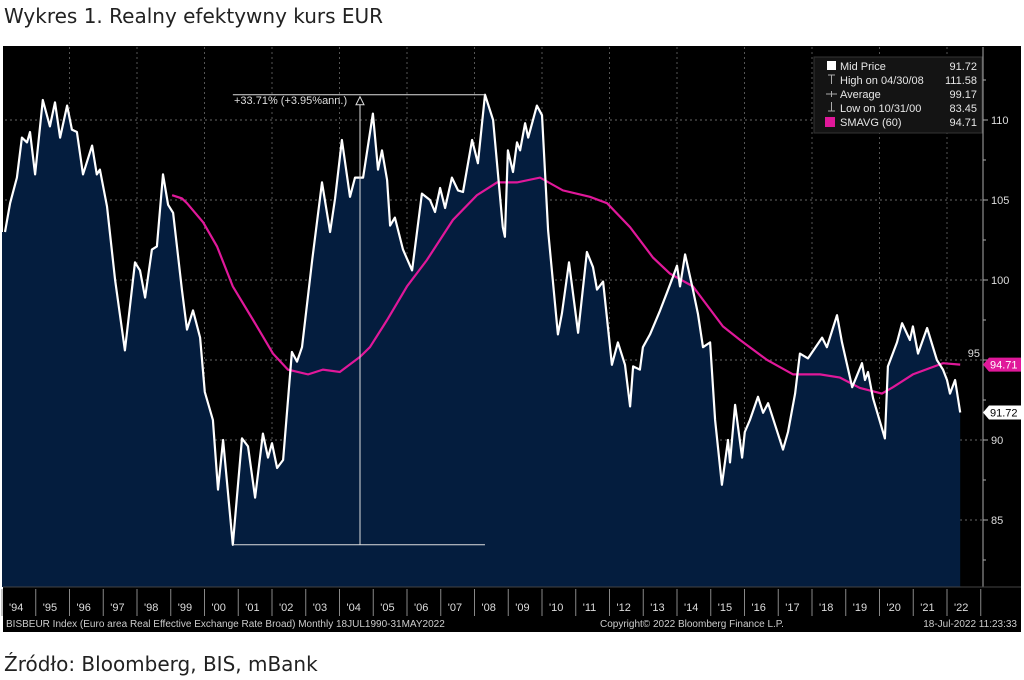 The height and width of the screenshot is (680, 1024). I want to click on legend-value-3: 83.45, so click(963, 109).